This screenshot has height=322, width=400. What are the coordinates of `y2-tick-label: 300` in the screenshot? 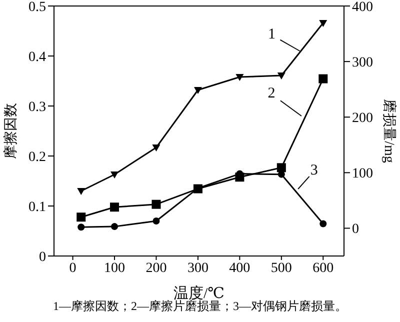 It's located at (362, 63).